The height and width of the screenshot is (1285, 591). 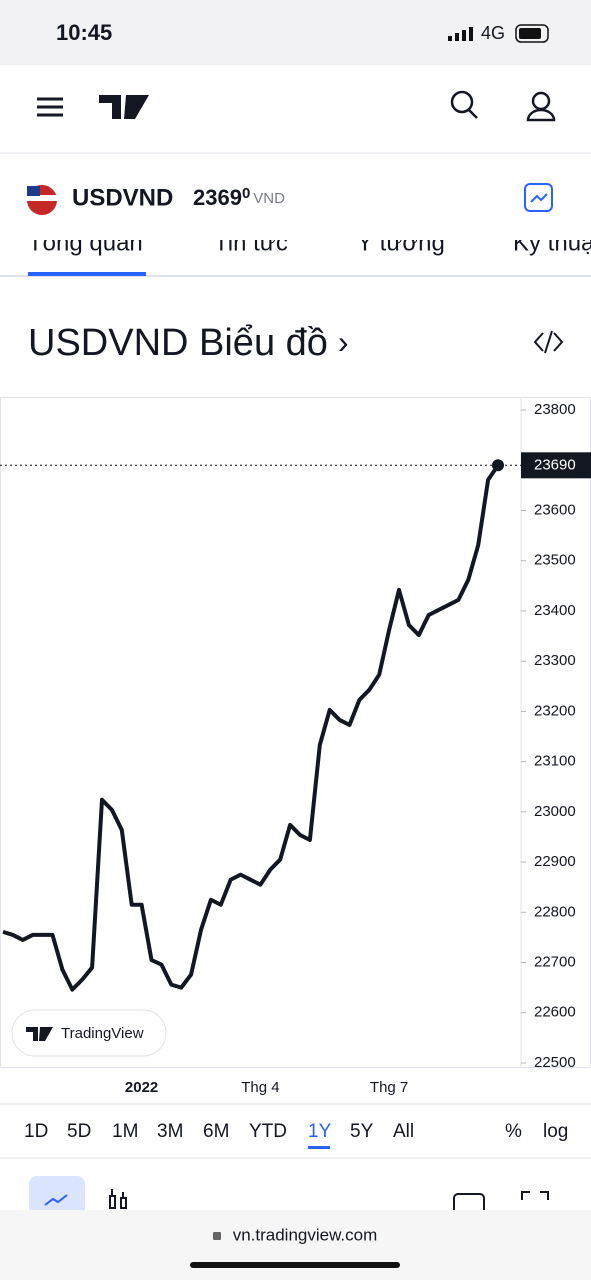 I want to click on user-button, so click(x=541, y=106).